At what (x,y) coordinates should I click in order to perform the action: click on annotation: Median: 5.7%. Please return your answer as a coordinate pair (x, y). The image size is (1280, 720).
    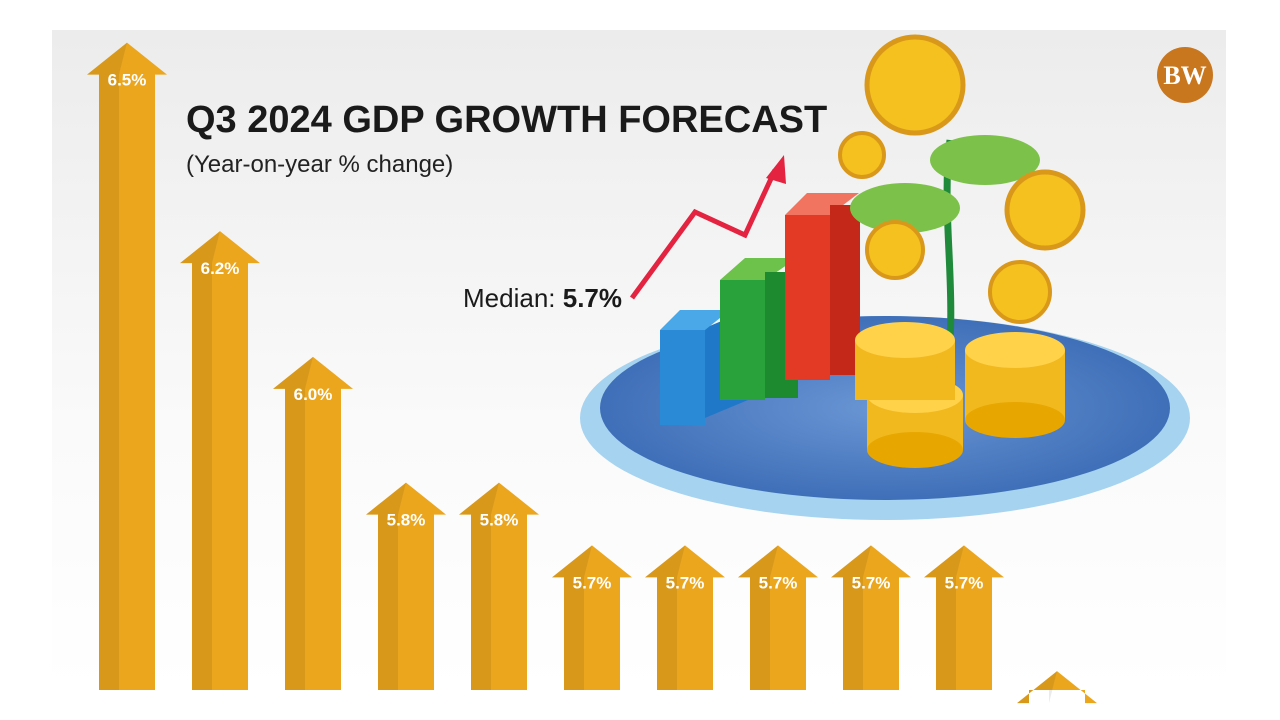
    Looking at the image, I should click on (542, 298).